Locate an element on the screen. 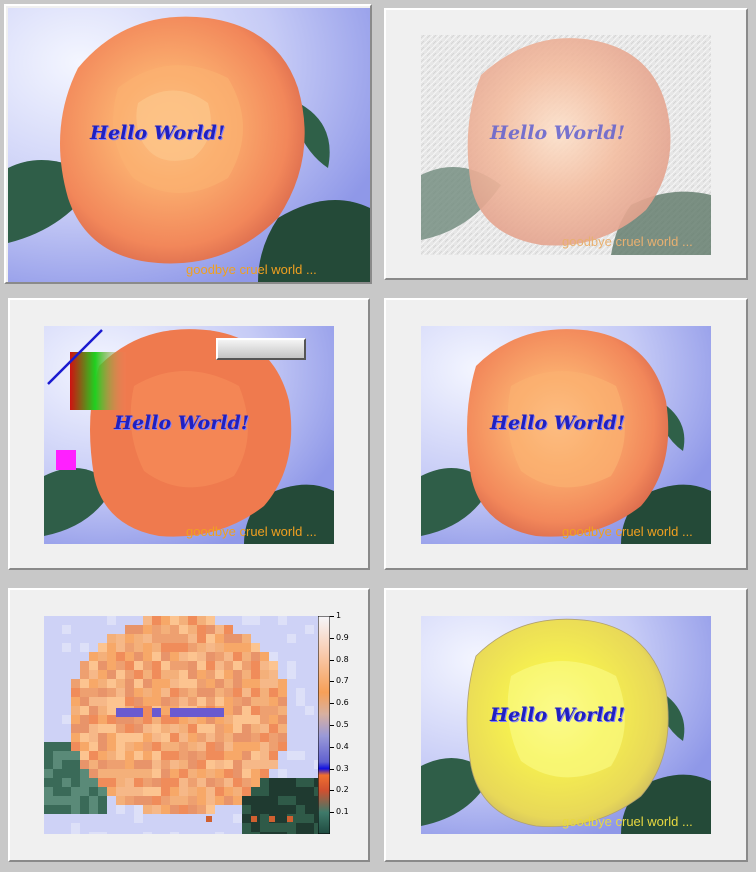  colorbar-tick-label: 0.4 is located at coordinates (342, 746).